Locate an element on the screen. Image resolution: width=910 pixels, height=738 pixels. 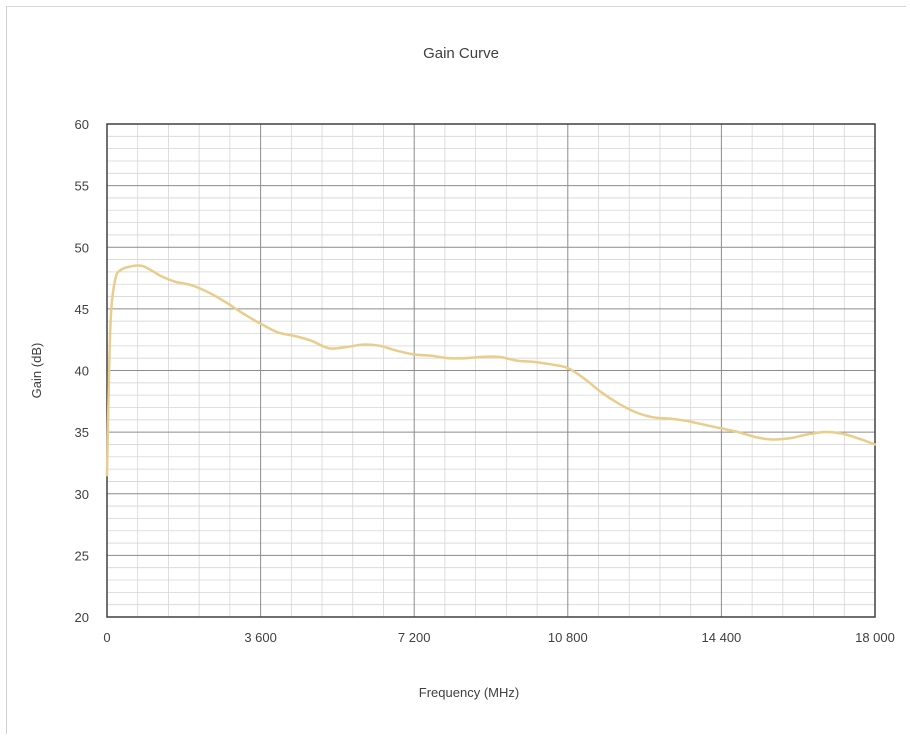
y-tick-label: 20 is located at coordinates (82, 617).